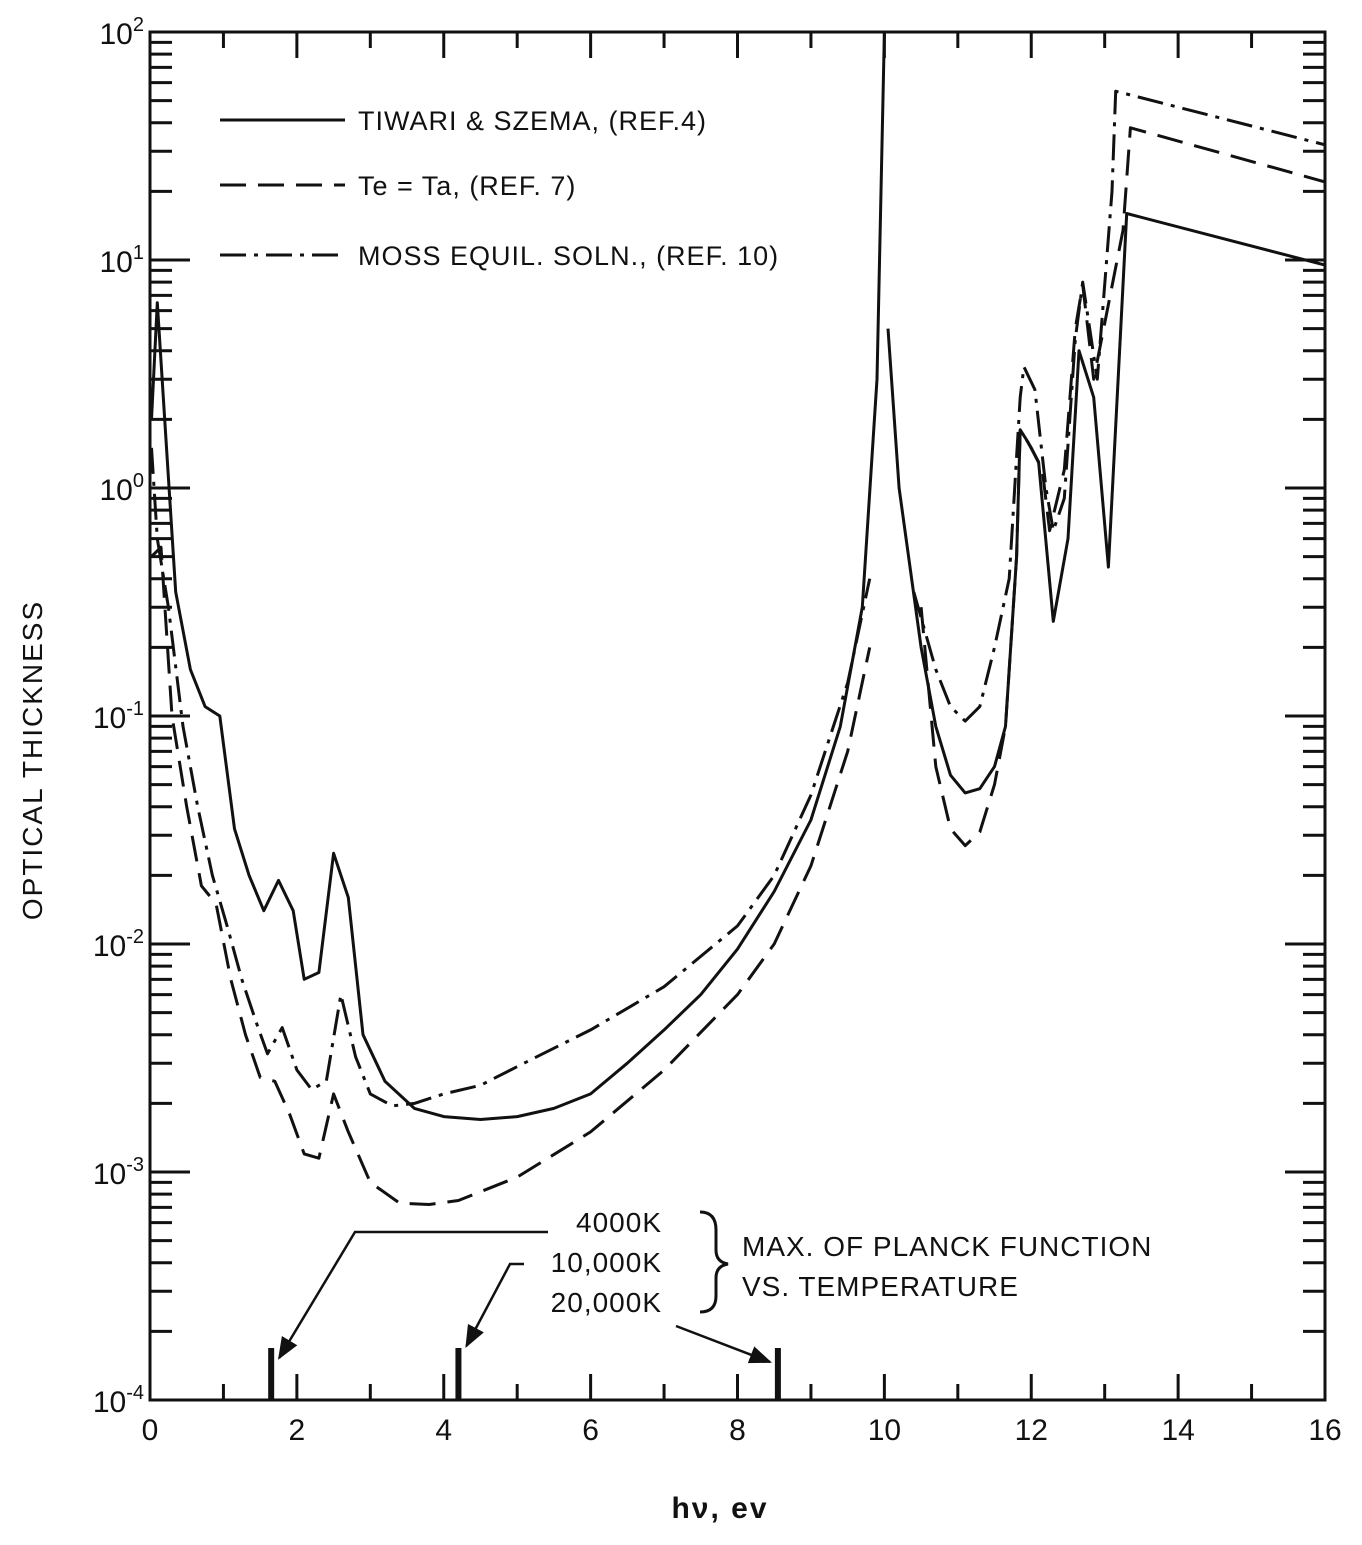 Image resolution: width=1362 pixels, height=1545 pixels. Describe the element at coordinates (122, 260) in the screenshot. I see `y-tick-label: 10¹` at that location.